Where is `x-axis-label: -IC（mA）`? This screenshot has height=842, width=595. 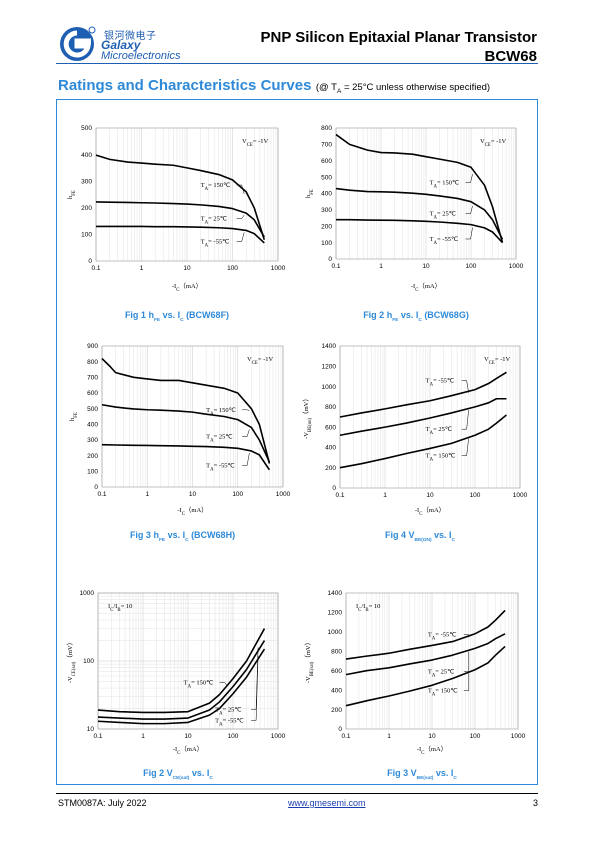
x-axis-label: -IC（mA） is located at coordinates (426, 287).